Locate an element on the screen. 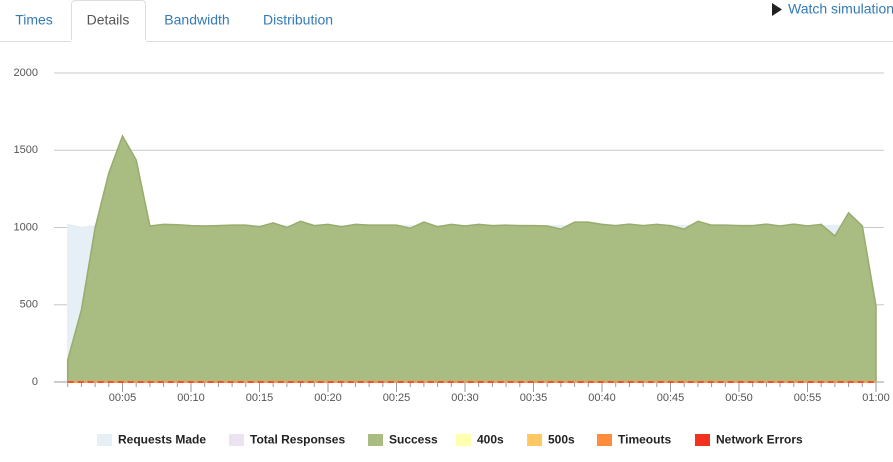 The image size is (893, 462). legend-label: Network Errors is located at coordinates (759, 440).